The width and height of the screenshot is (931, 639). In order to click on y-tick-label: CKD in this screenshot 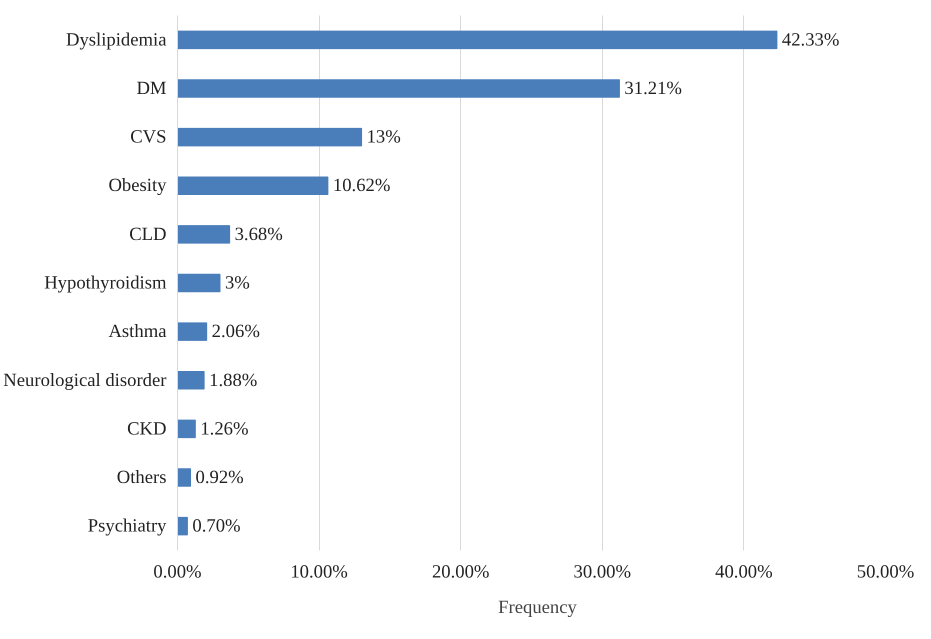, I will do `click(146, 429)`.